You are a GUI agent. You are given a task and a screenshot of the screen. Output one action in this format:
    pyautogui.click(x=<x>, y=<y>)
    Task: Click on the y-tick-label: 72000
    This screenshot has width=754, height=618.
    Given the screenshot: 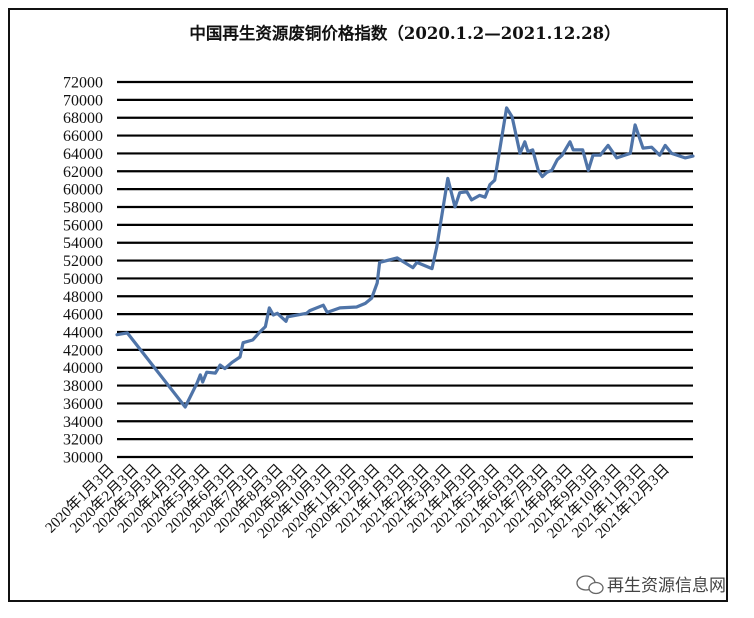 What is the action you would take?
    pyautogui.click(x=83, y=83)
    